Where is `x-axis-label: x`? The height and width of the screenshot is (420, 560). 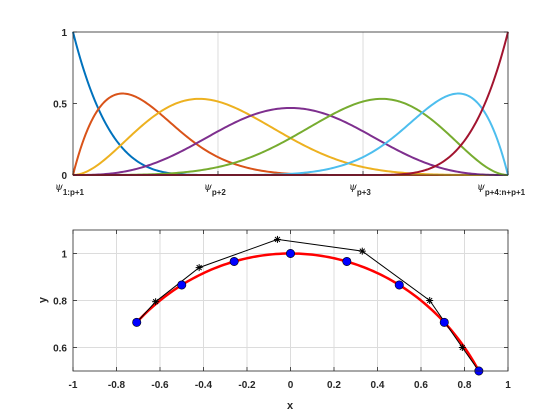
x-axis-label: x is located at coordinates (290, 406).